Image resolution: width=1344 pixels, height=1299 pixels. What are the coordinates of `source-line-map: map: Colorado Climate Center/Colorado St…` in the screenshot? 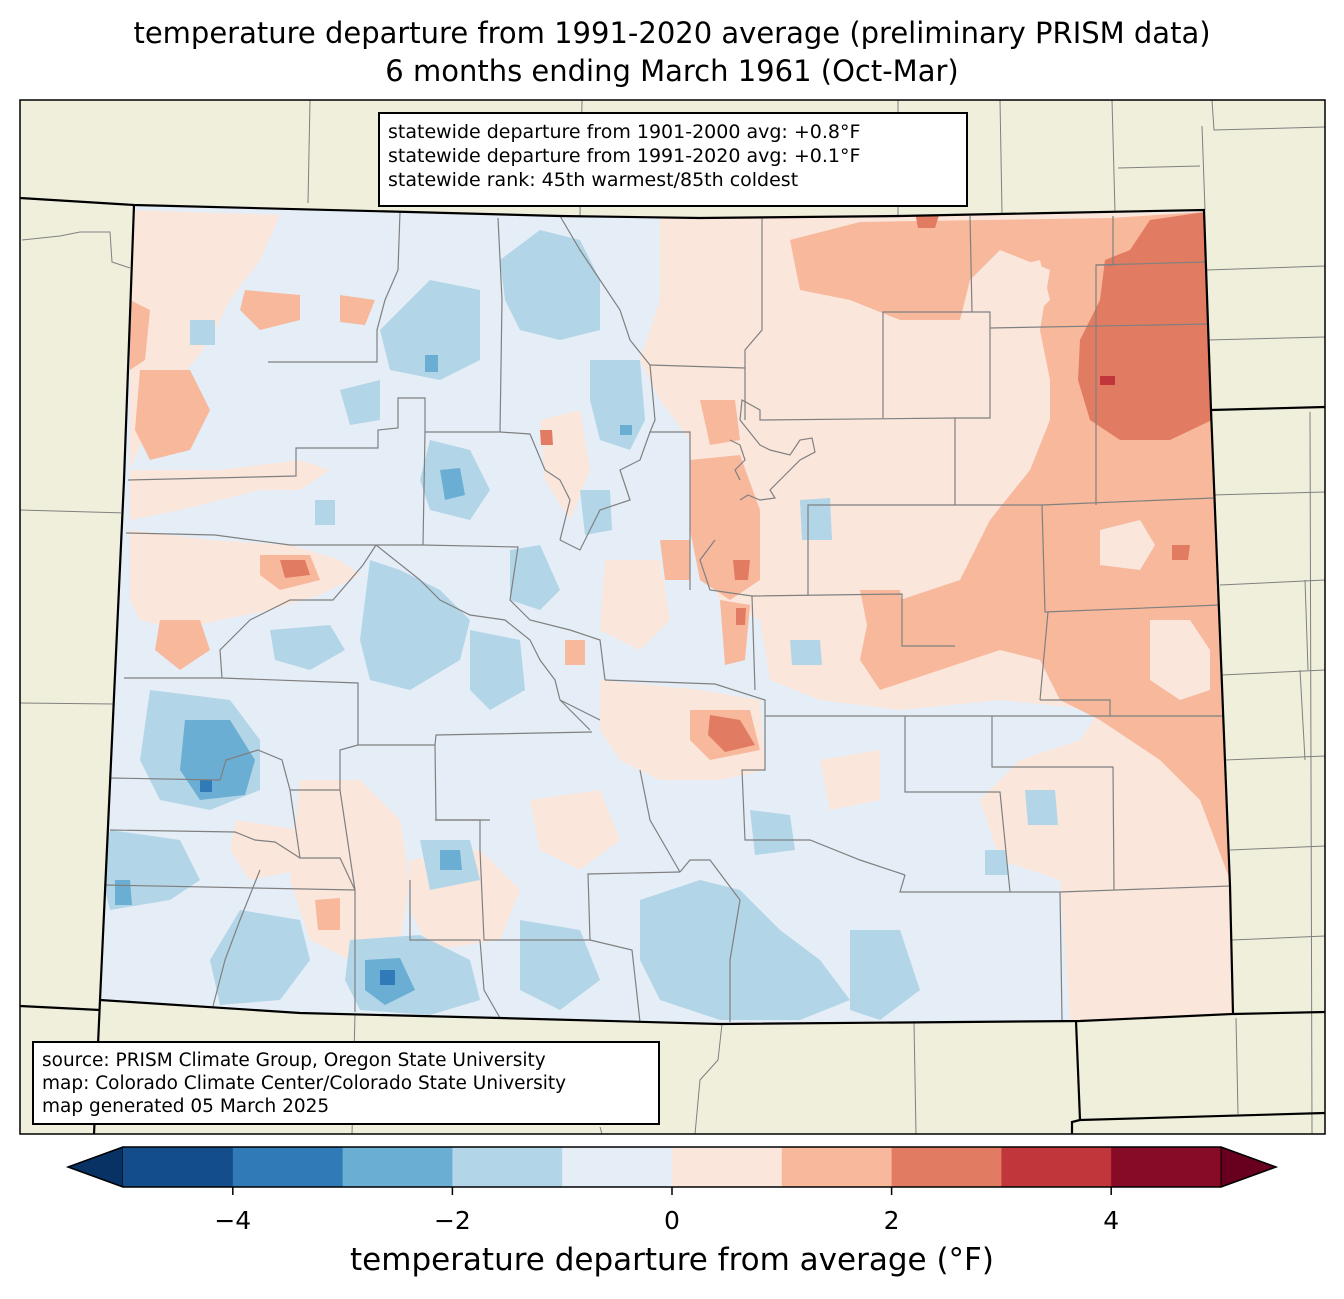 It's located at (304, 1083).